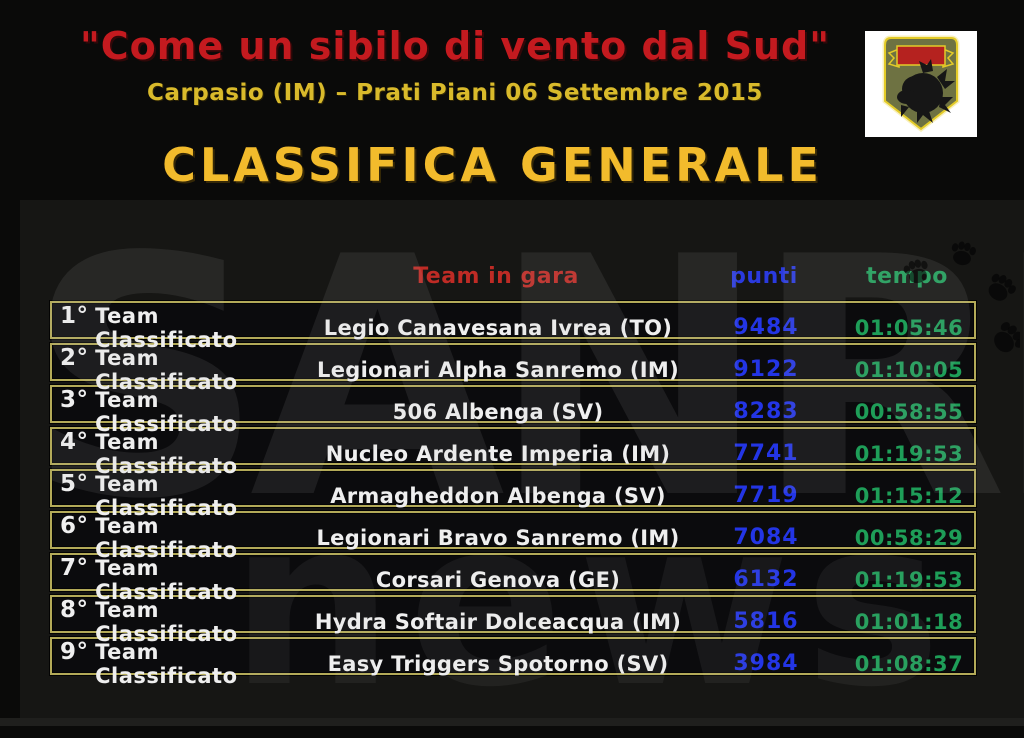 The height and width of the screenshot is (738, 1024). Describe the element at coordinates (766, 579) in the screenshot. I see `points-value: 6132` at that location.